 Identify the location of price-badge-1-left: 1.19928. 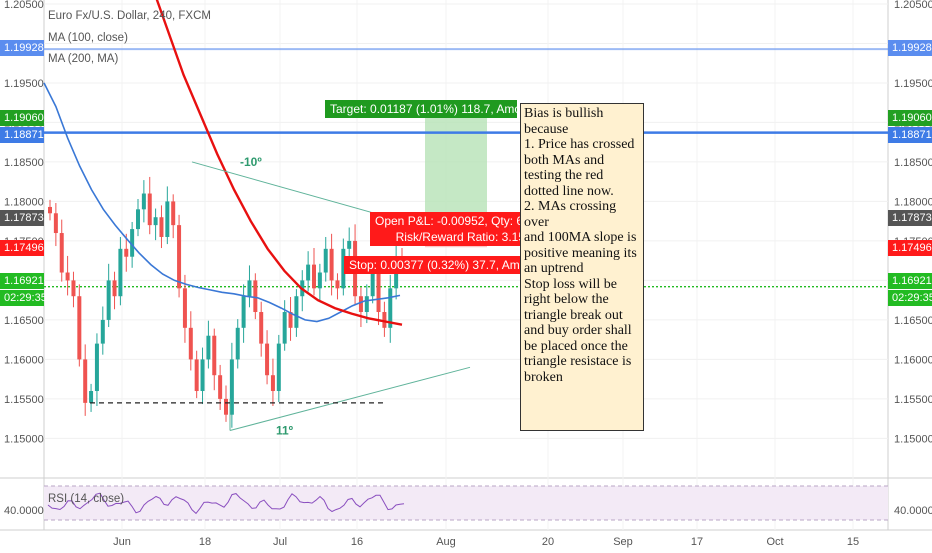
(22, 48).